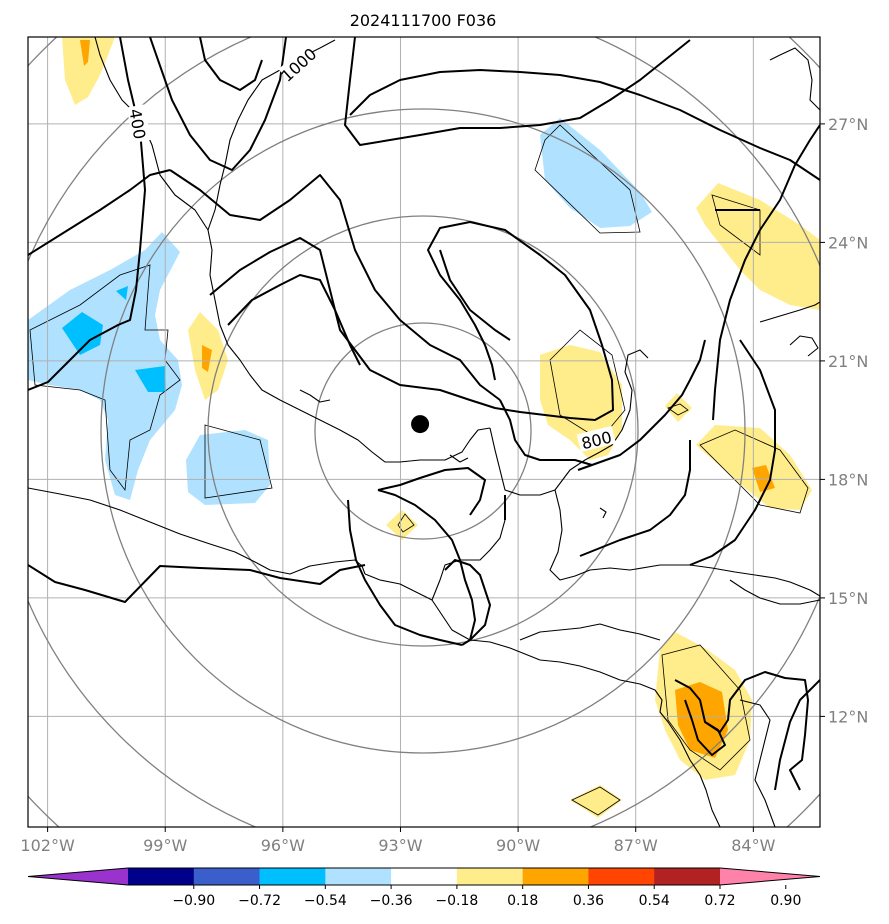  I want to click on shade-negative-center, so click(228, 467).